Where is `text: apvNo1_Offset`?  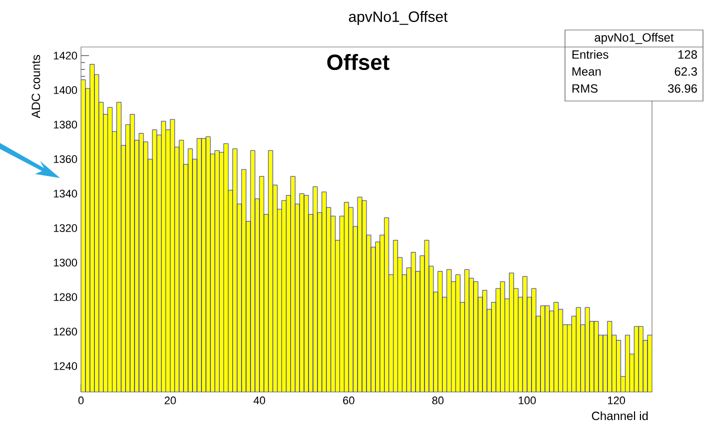
text: apvNo1_Offset is located at coordinates (634, 38).